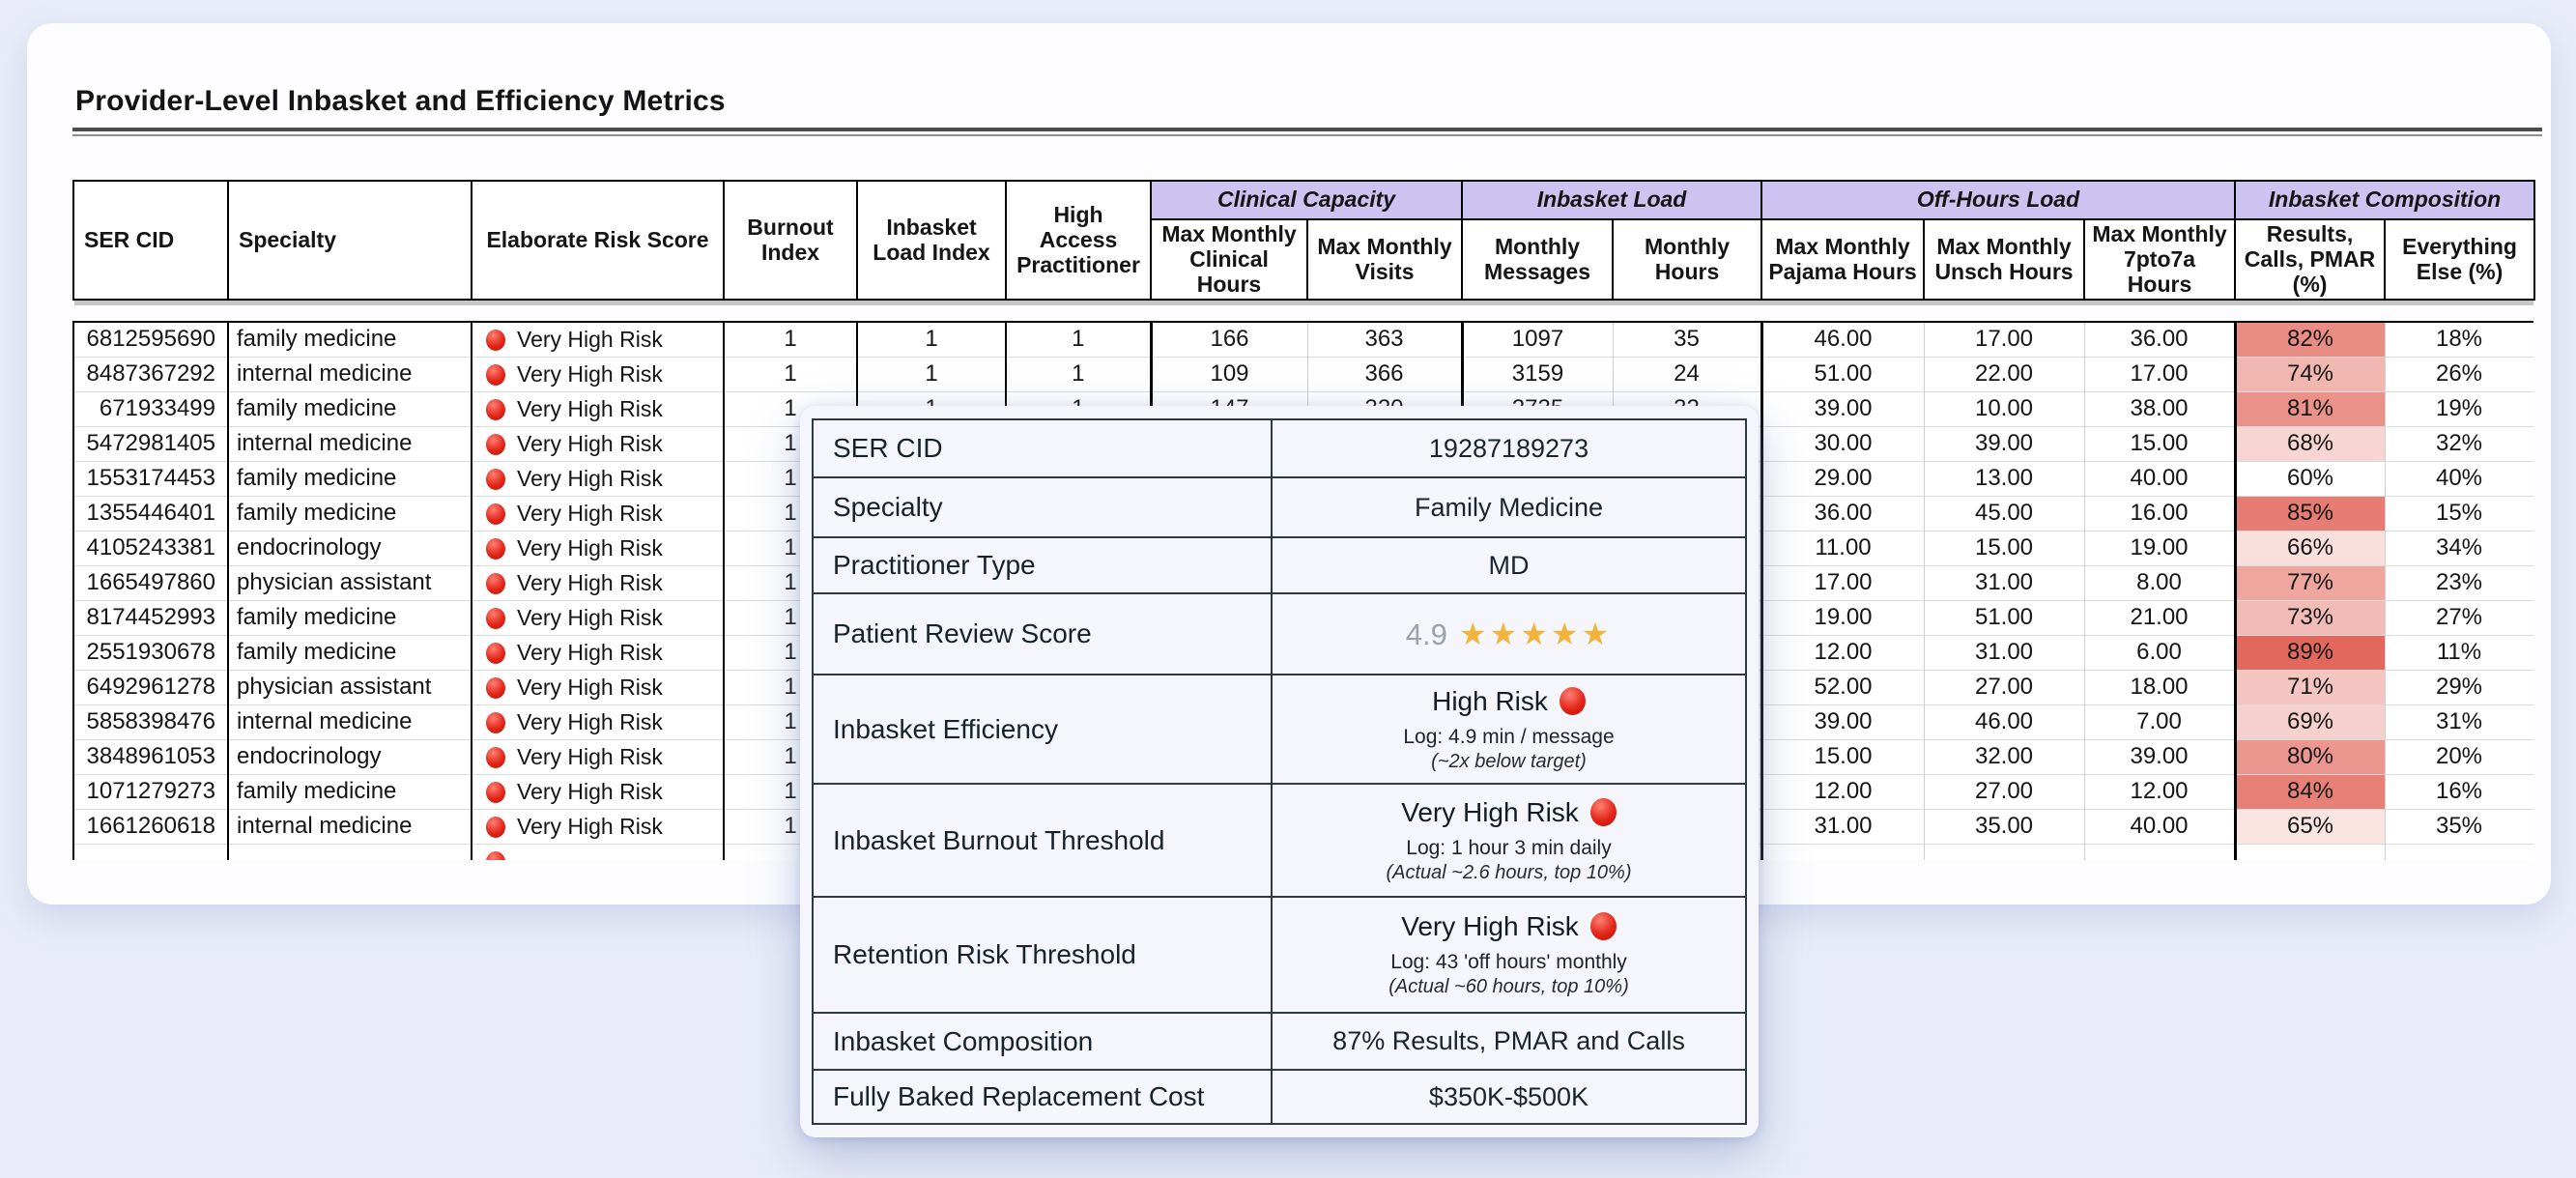 The height and width of the screenshot is (1178, 2576). I want to click on table-cell: 5858398476, so click(151, 721).